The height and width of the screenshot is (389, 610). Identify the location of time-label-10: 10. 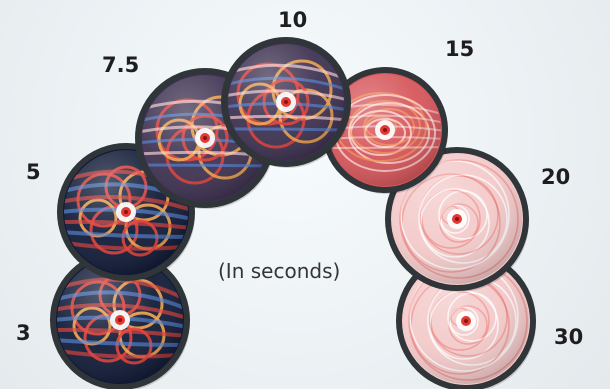
(293, 20).